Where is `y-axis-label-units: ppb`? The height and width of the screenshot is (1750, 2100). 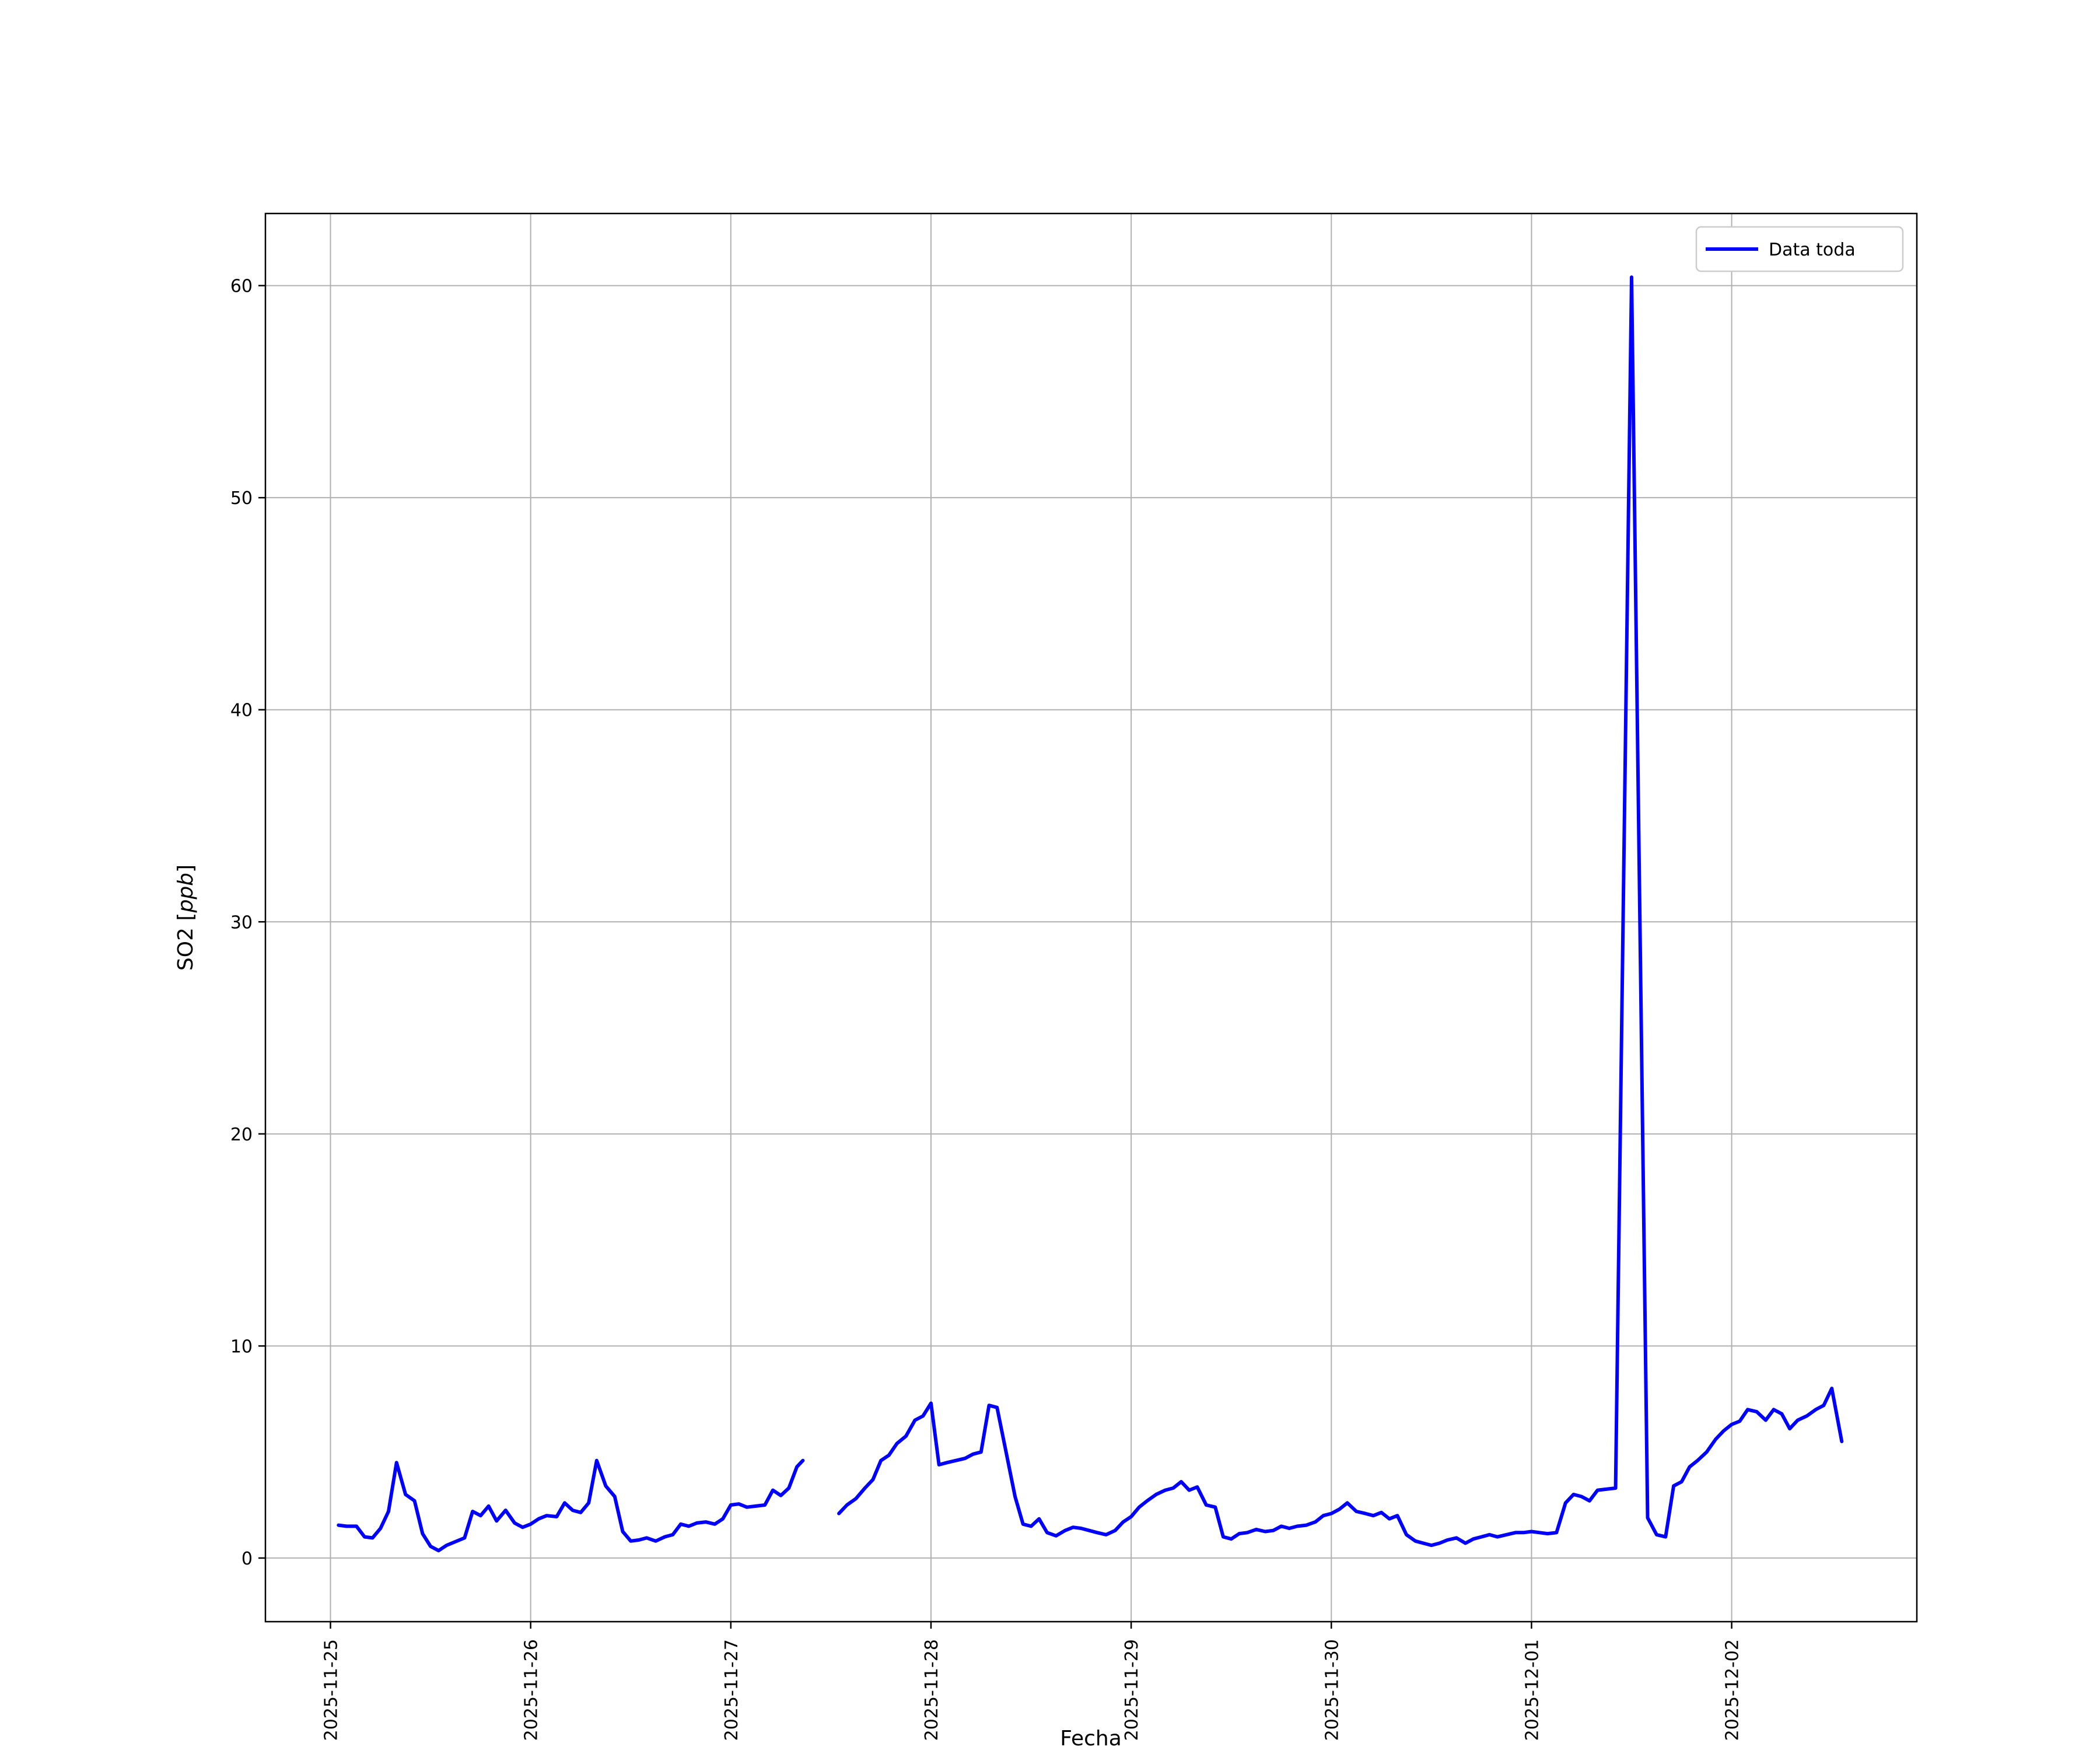 y-axis-label-units: ppb is located at coordinates (186, 893).